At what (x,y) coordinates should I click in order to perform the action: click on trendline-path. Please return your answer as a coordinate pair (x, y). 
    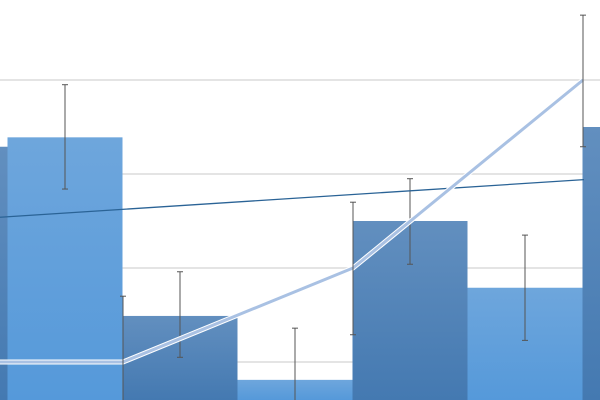
    Looking at the image, I should click on (292, 198).